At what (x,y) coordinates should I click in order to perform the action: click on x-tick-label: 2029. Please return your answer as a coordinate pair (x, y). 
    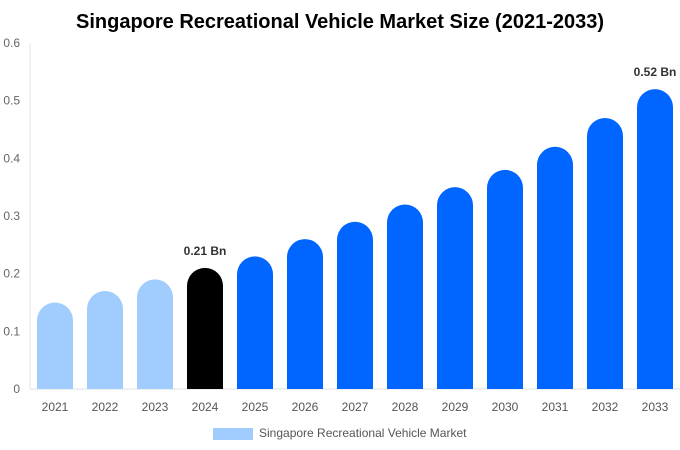
    Looking at the image, I should click on (455, 407).